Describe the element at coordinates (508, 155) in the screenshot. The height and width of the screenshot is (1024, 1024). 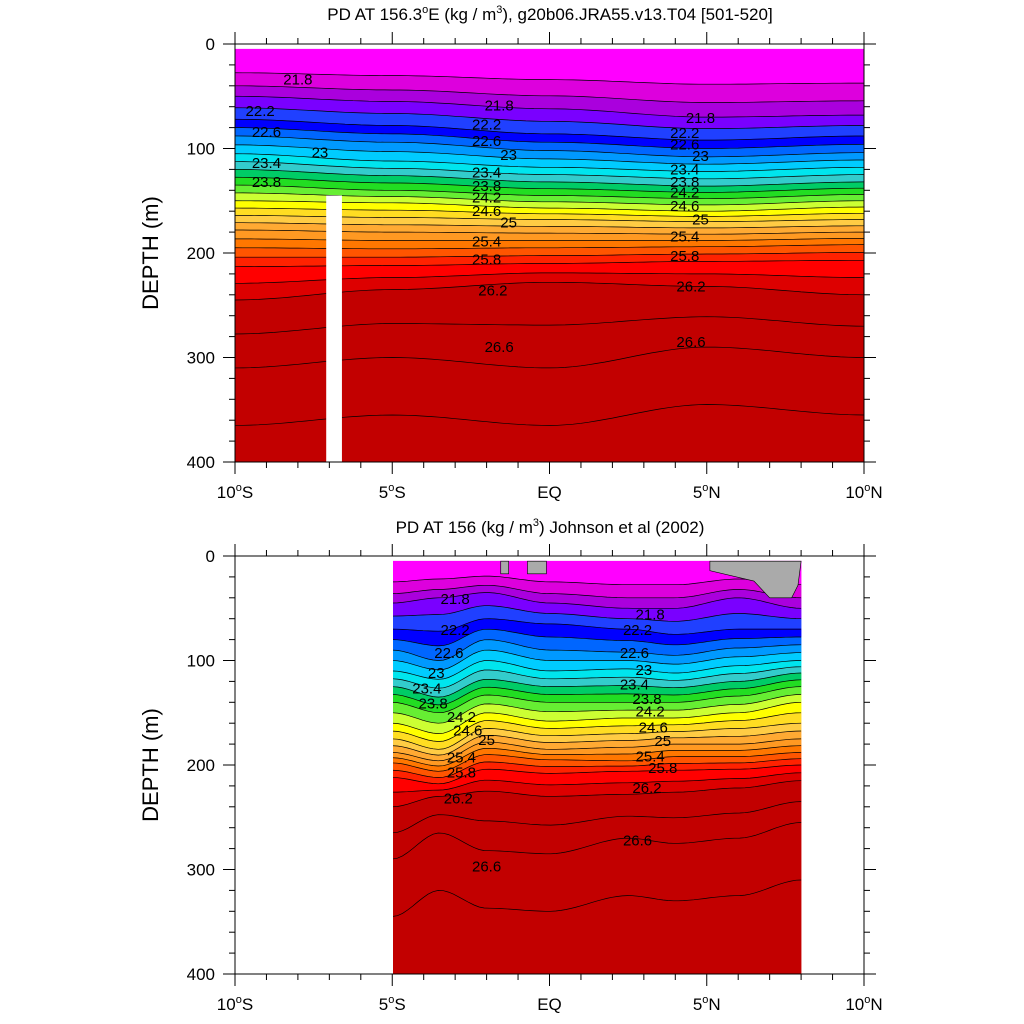
I see `top-contour-label-10: 23` at that location.